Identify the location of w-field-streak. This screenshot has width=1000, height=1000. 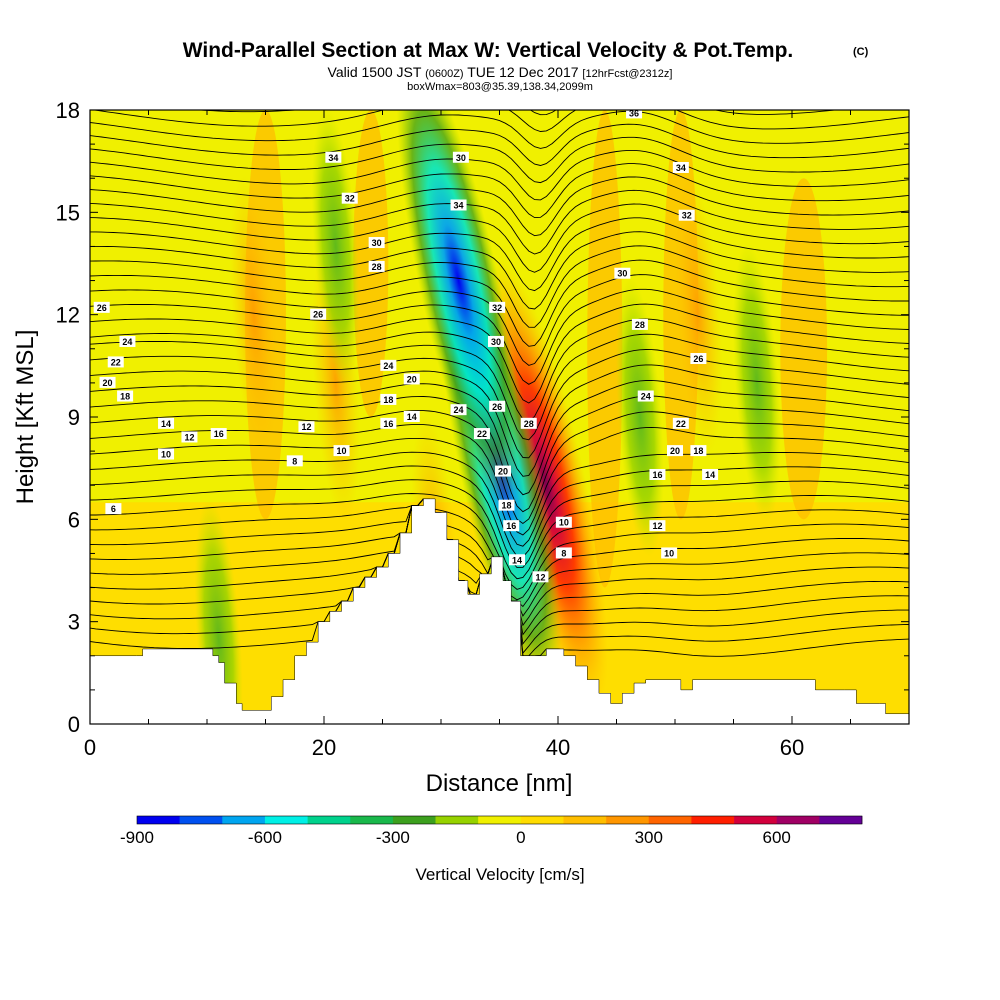
(804, 349).